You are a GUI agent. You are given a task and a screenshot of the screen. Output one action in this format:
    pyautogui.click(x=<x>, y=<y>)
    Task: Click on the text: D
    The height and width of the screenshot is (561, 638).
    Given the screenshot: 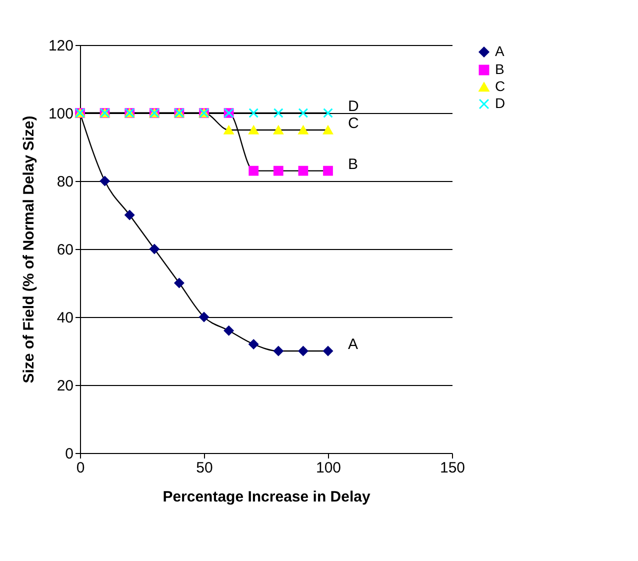 What is the action you would take?
    pyautogui.click(x=353, y=106)
    